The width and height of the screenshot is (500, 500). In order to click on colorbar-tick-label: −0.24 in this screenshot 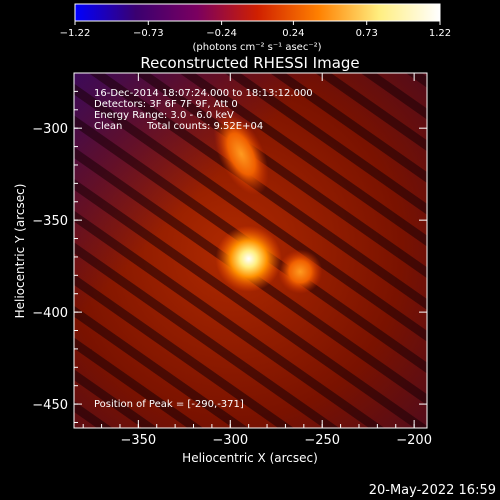, I will do `click(221, 33)`.